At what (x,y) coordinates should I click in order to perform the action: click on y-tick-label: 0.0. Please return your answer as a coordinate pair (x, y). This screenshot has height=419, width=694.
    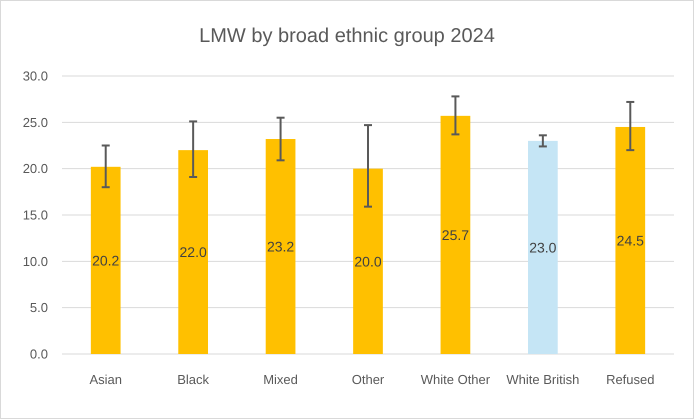
    Looking at the image, I should click on (39, 354).